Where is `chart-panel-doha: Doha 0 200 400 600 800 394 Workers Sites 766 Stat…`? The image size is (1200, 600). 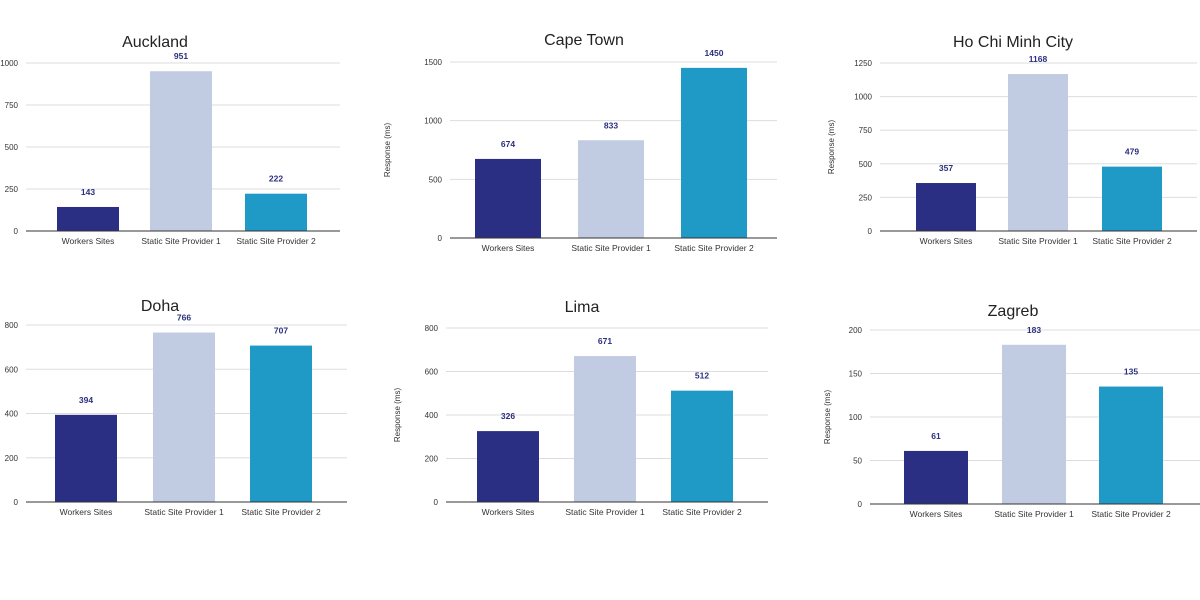 chart-panel-doha: Doha 0 200 400 600 800 394 Workers Sites 766 Stat… is located at coordinates (180, 412).